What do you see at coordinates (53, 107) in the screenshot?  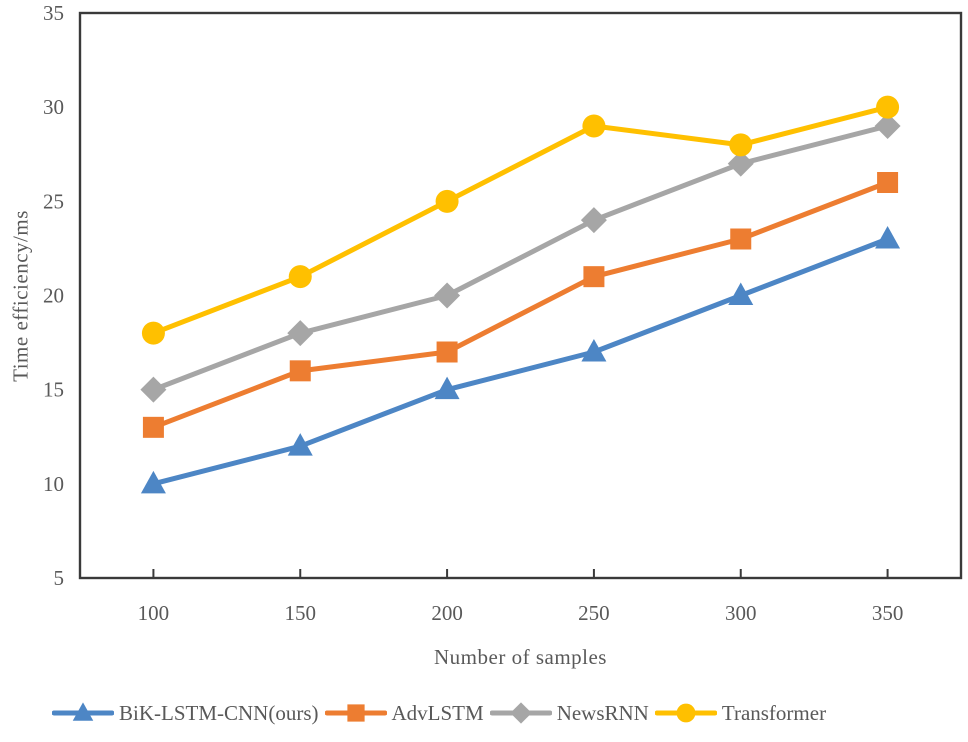 I see `y-tick-label: 30` at bounding box center [53, 107].